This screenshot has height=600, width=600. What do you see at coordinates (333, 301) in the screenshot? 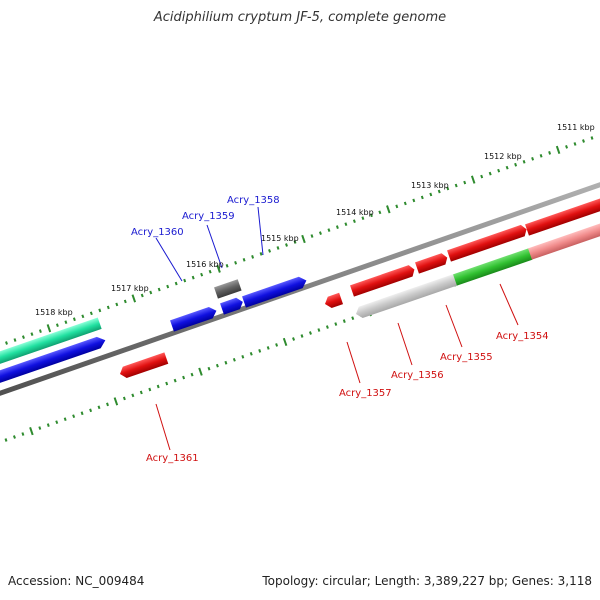
I see `gene-acry-1357-arrow` at bounding box center [333, 301].